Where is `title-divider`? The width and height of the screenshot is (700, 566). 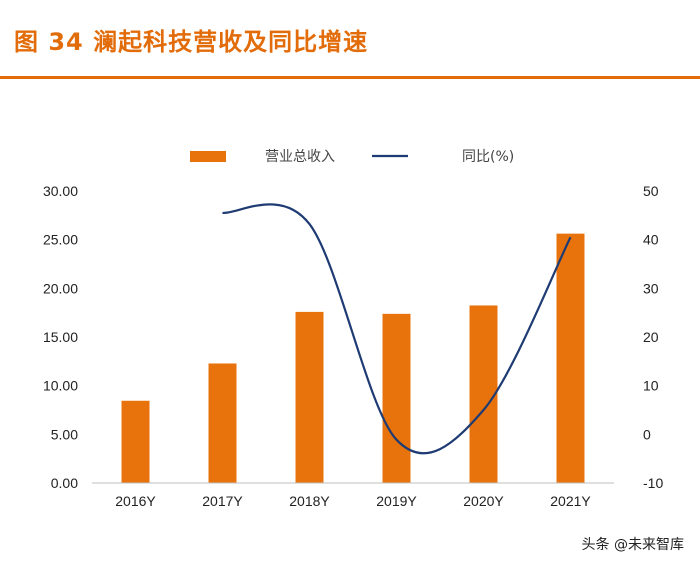 title-divider is located at coordinates (350, 77).